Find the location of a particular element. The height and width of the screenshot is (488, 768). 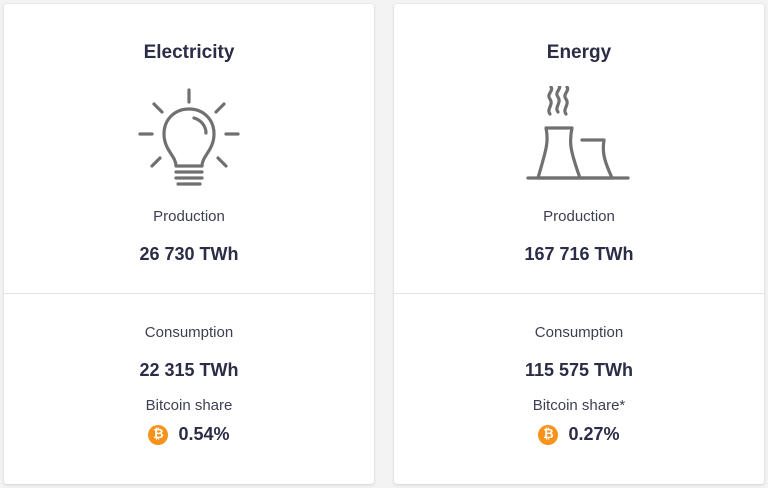

bitcoin-share-label: Bitcoin share* is located at coordinates (579, 405).